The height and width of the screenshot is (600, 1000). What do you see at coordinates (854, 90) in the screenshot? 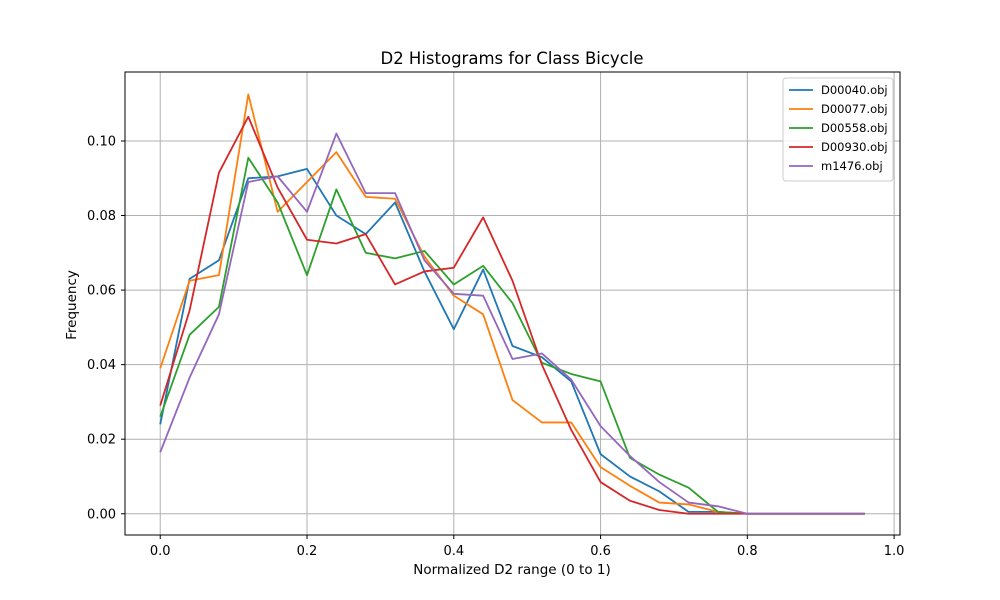
I see `legend-label: D00040.obj` at bounding box center [854, 90].